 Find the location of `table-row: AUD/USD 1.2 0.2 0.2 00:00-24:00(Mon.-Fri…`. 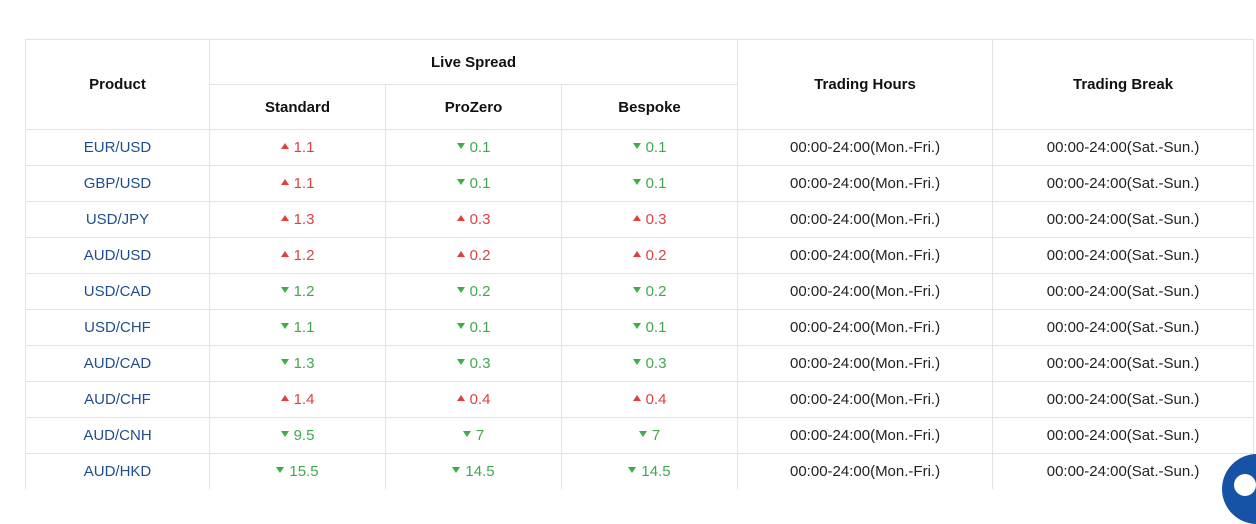

table-row: AUD/USD 1.2 0.2 0.2 00:00-24:00(Mon.-Fri… is located at coordinates (640, 255).